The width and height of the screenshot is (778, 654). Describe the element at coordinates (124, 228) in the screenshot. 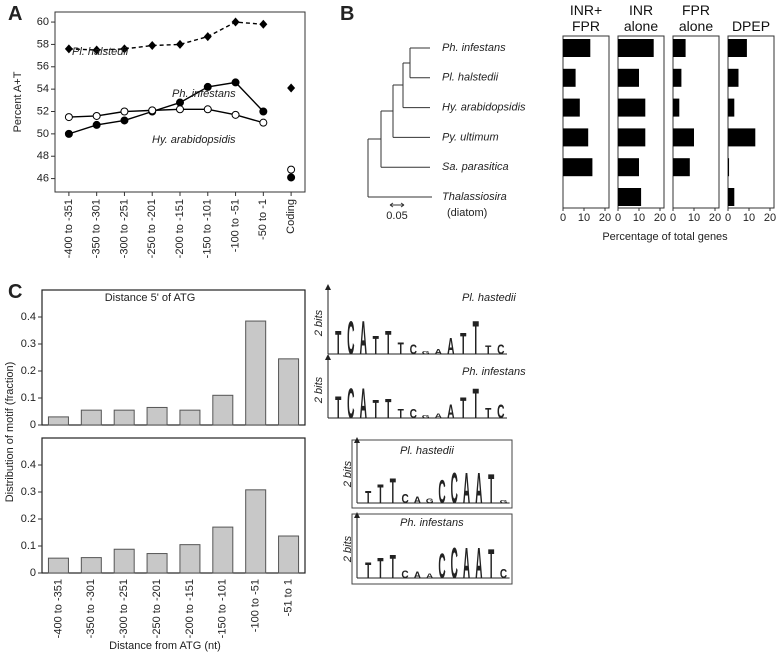

I see `x-tick-label: -300 to -251` at that location.